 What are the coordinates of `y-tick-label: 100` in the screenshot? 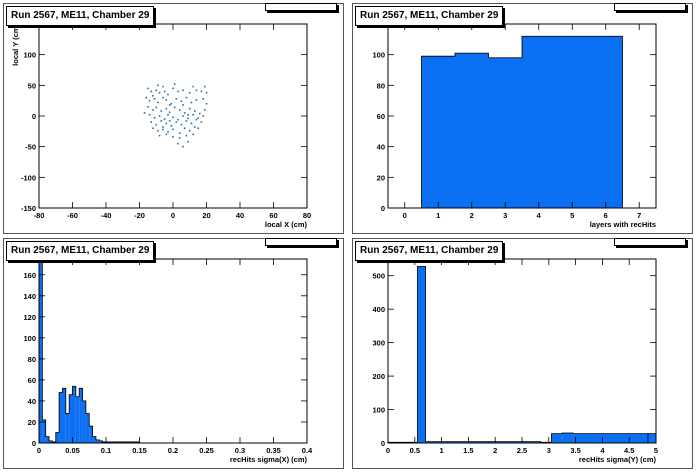 It's located at (378, 55).